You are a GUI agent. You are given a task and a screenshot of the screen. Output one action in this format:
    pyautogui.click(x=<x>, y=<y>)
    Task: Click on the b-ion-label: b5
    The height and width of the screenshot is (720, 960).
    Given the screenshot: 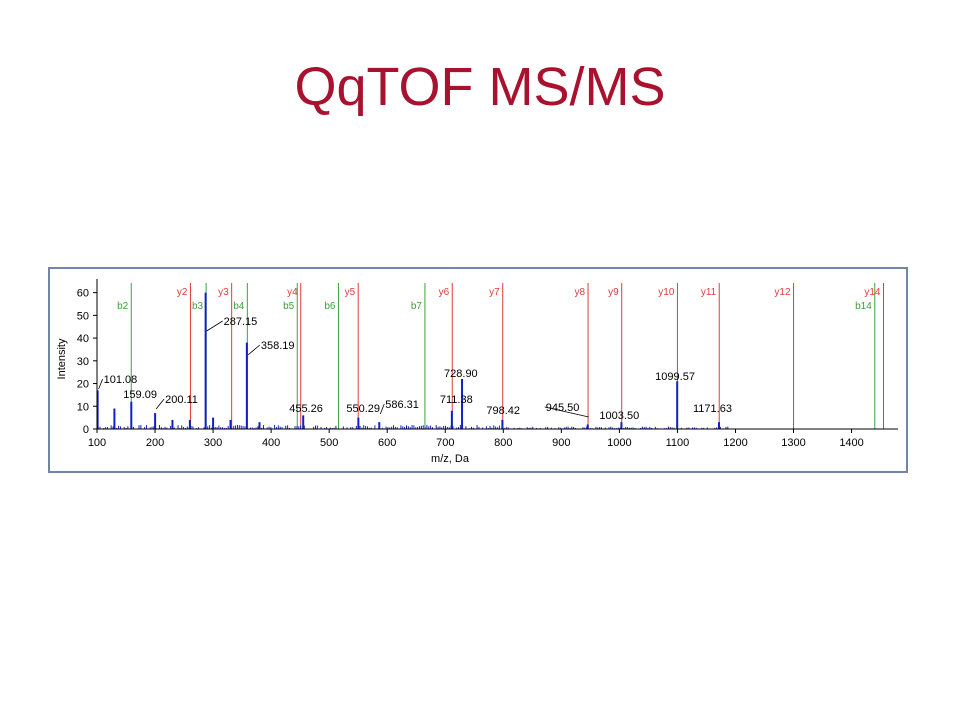 What is the action you would take?
    pyautogui.click(x=289, y=306)
    